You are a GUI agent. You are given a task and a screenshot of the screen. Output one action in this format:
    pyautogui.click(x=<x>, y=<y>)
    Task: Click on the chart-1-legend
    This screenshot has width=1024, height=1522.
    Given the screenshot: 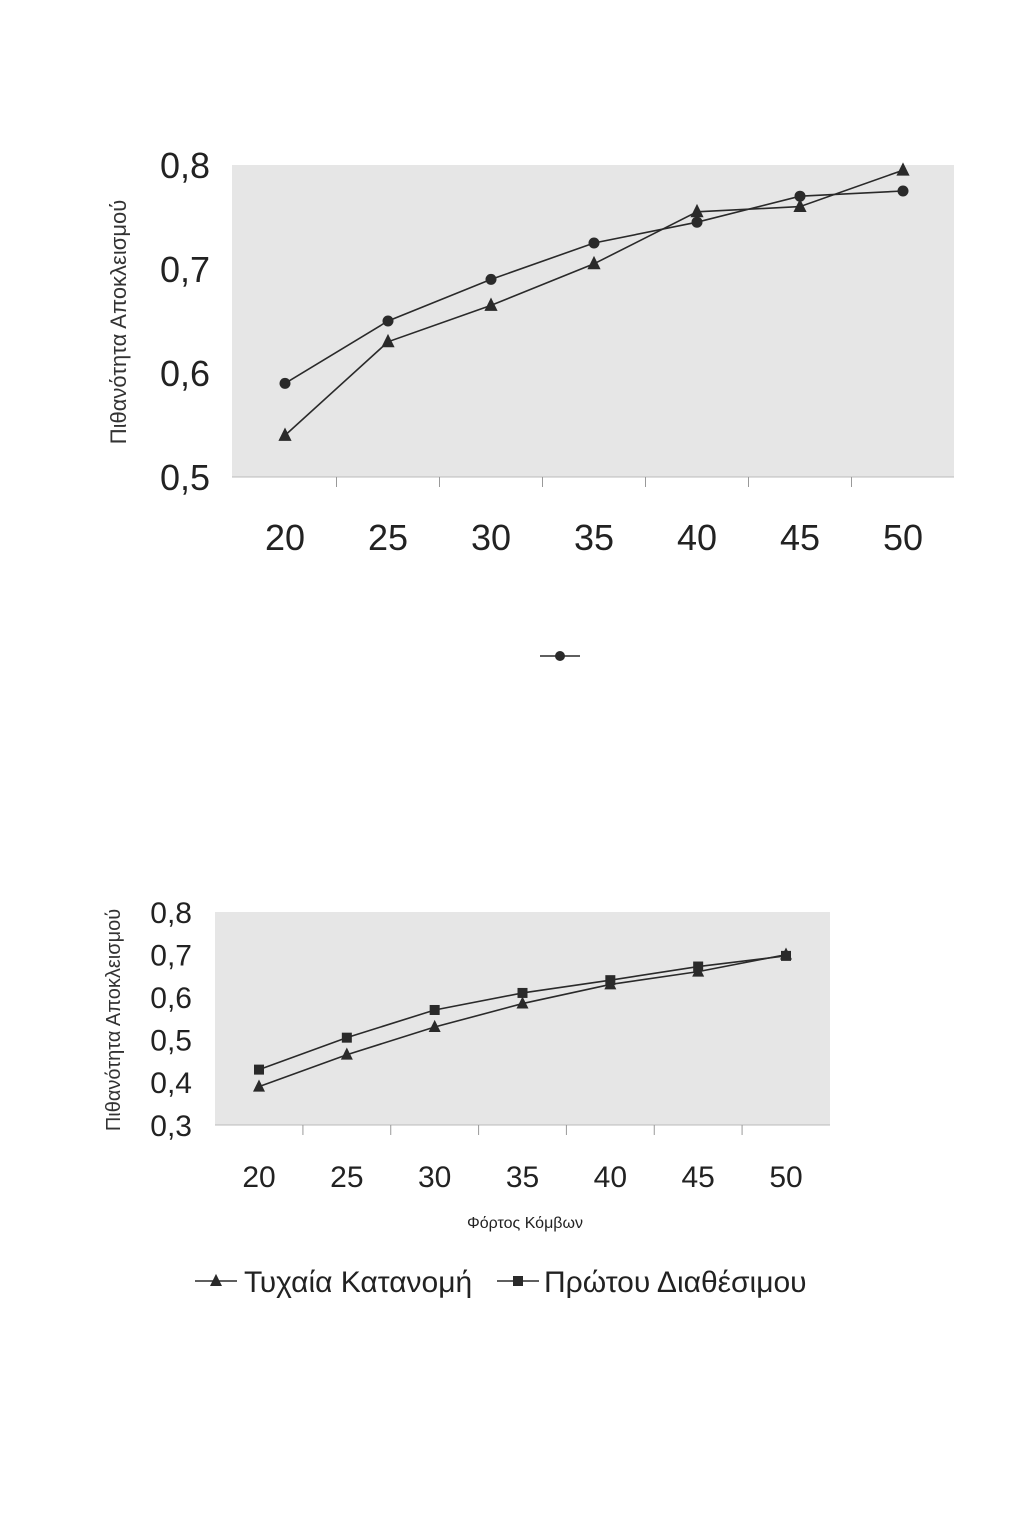 What is the action you would take?
    pyautogui.click(x=560, y=656)
    